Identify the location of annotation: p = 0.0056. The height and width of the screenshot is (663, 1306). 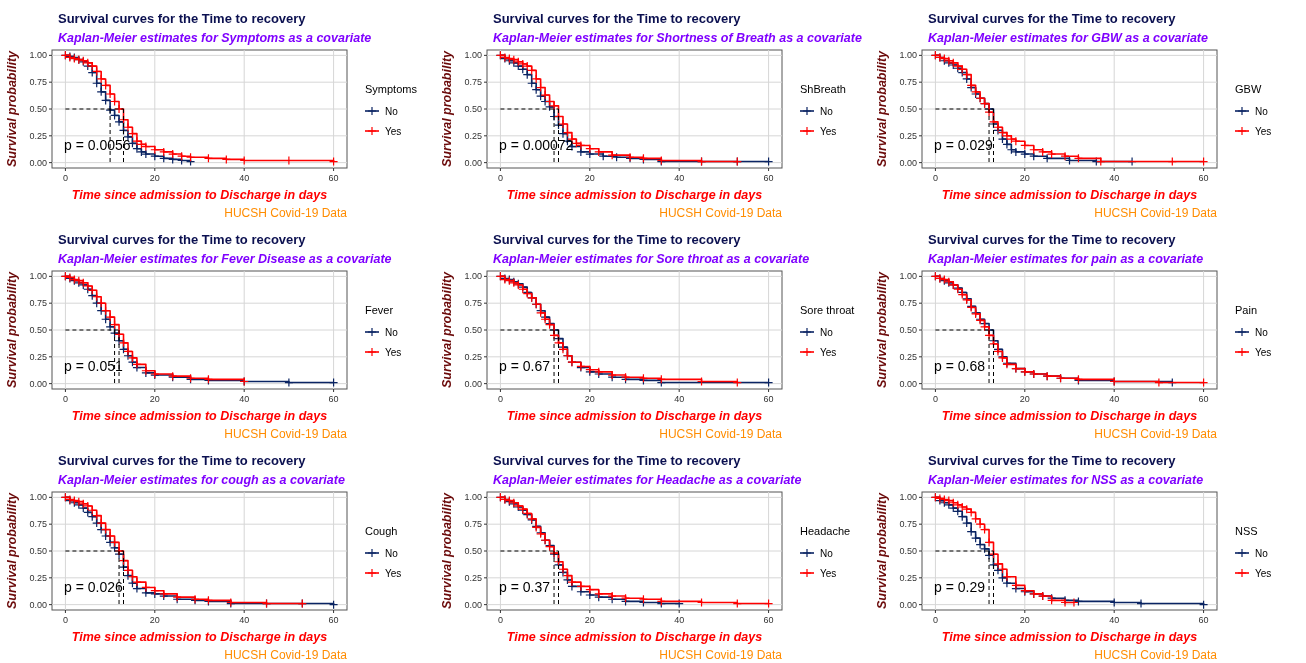
(97, 144).